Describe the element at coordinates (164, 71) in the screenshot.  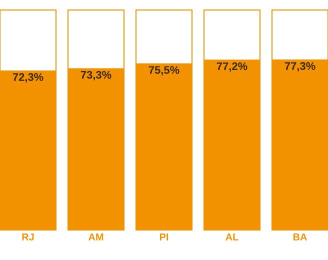
I see `data-label: 75,5%` at that location.